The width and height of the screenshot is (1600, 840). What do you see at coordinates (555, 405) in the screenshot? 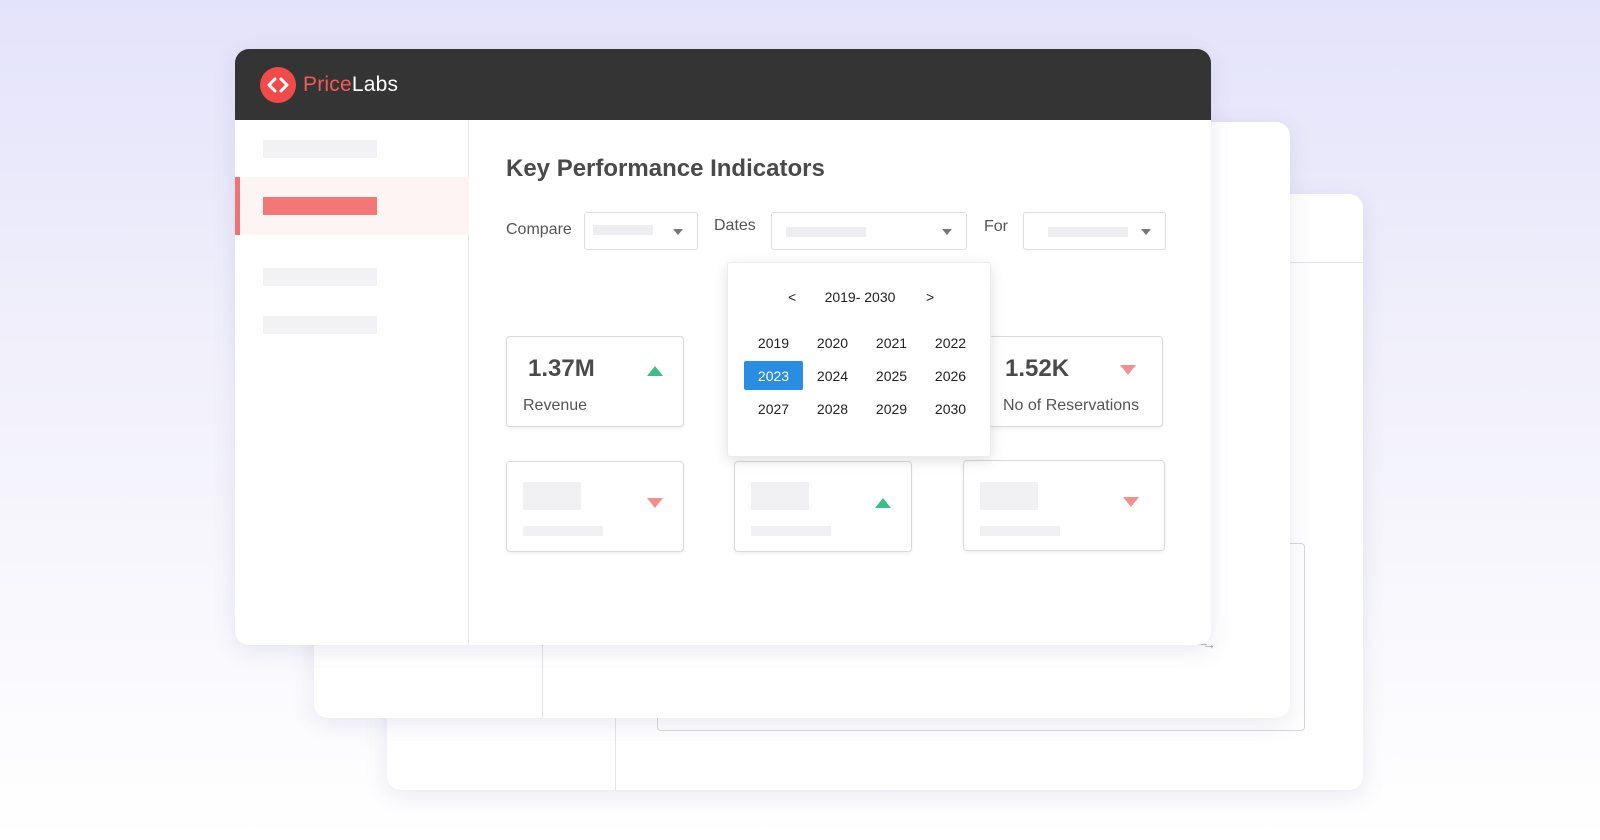
I see `kpi-label: Revenue` at bounding box center [555, 405].